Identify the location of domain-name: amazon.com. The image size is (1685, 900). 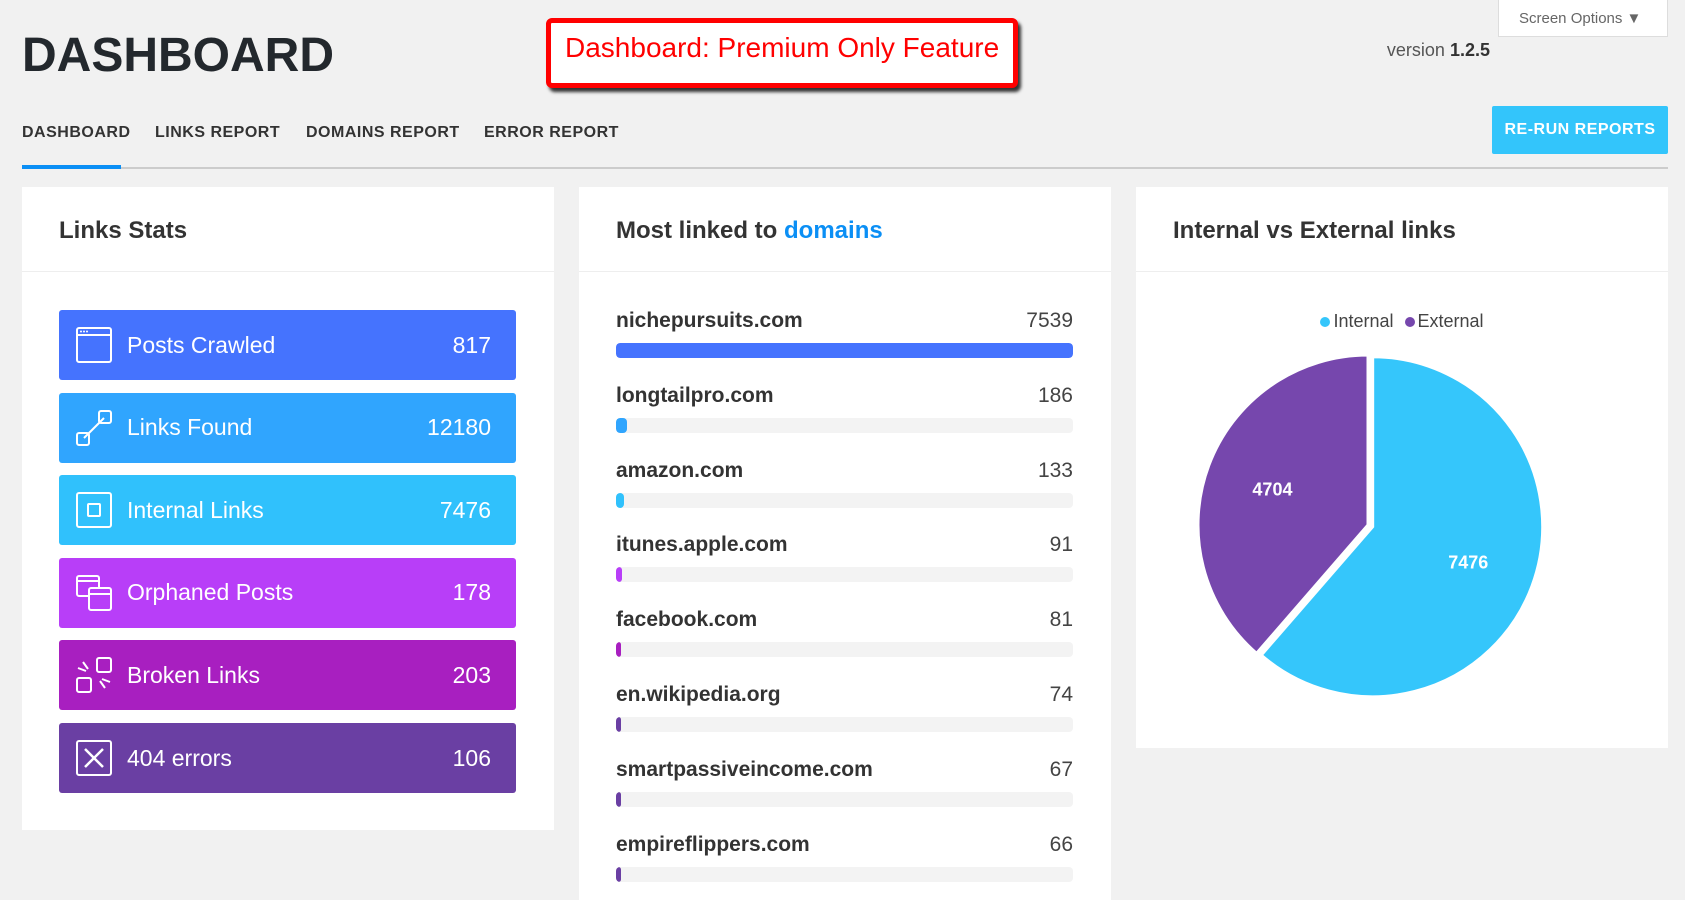
(680, 470).